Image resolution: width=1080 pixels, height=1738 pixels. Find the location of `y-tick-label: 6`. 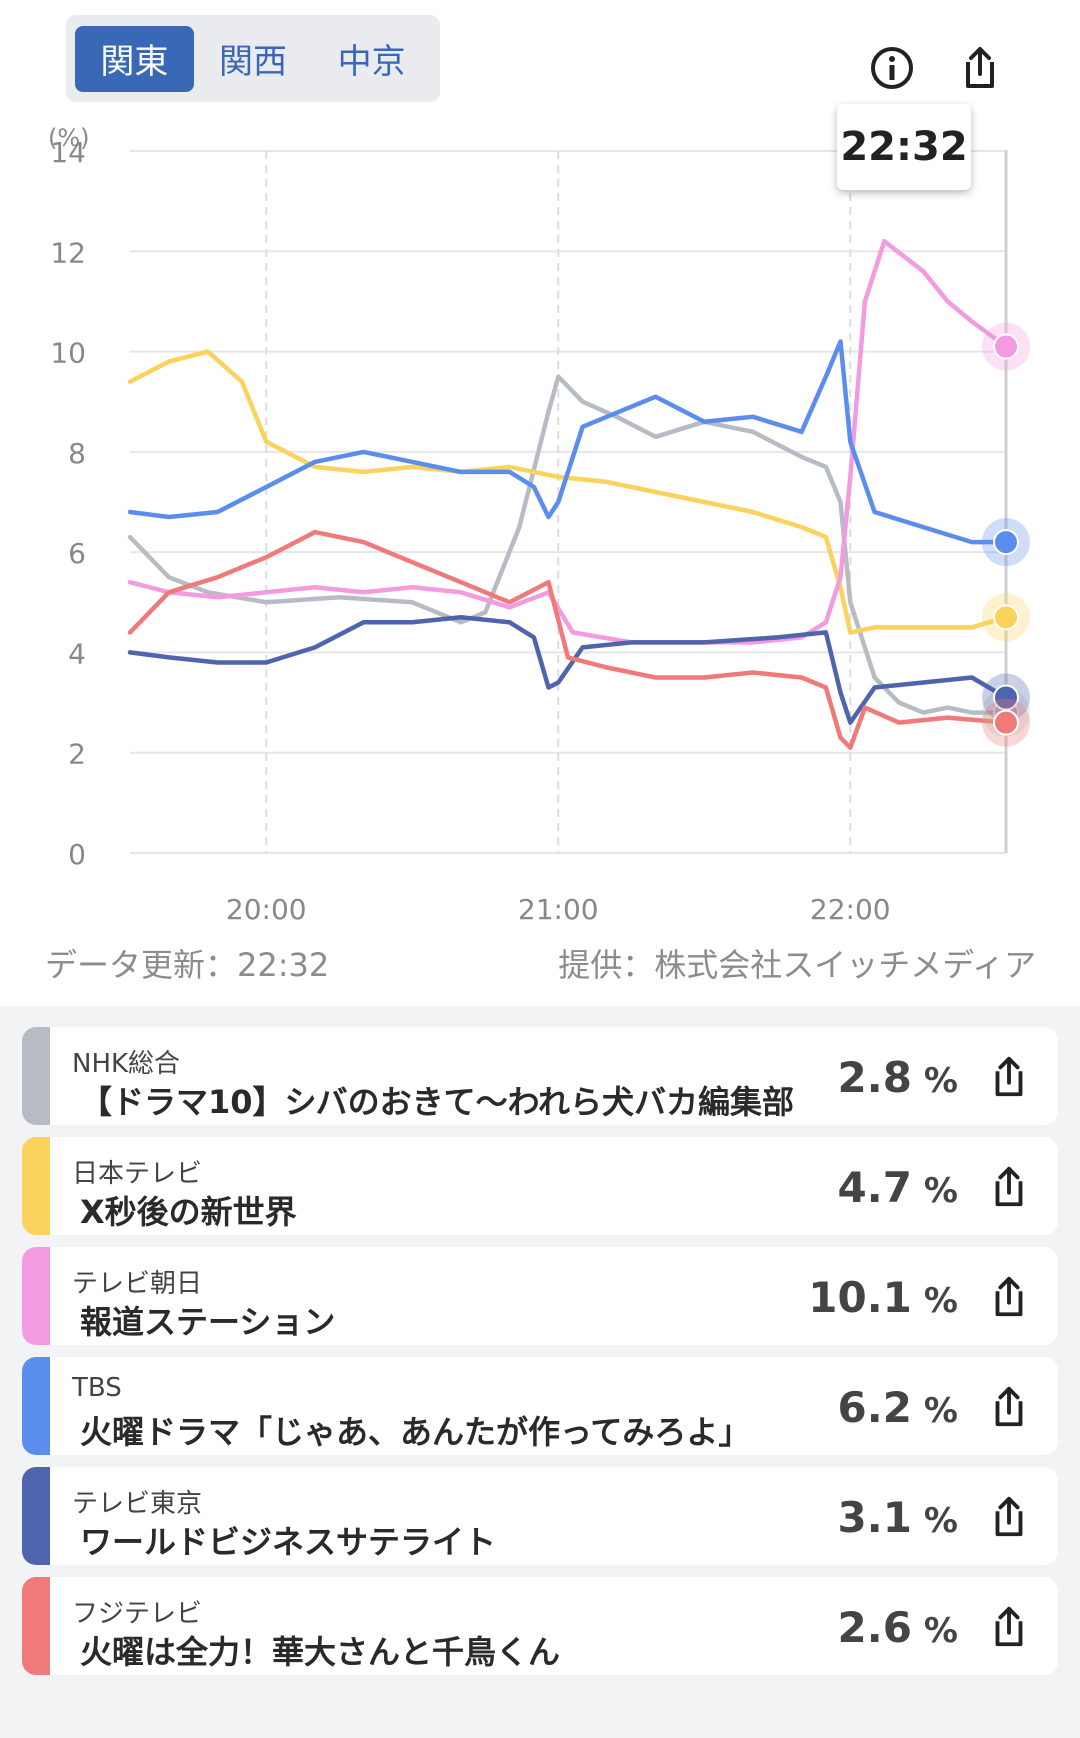

y-tick-label: 6 is located at coordinates (77, 553).